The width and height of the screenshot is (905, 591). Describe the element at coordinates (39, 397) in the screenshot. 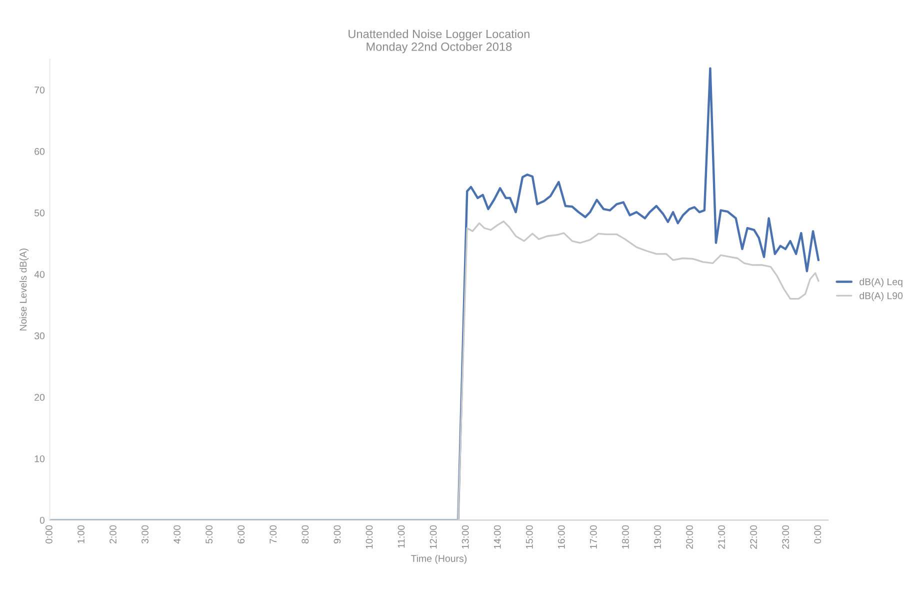

I see `y-tick-label: 20` at that location.